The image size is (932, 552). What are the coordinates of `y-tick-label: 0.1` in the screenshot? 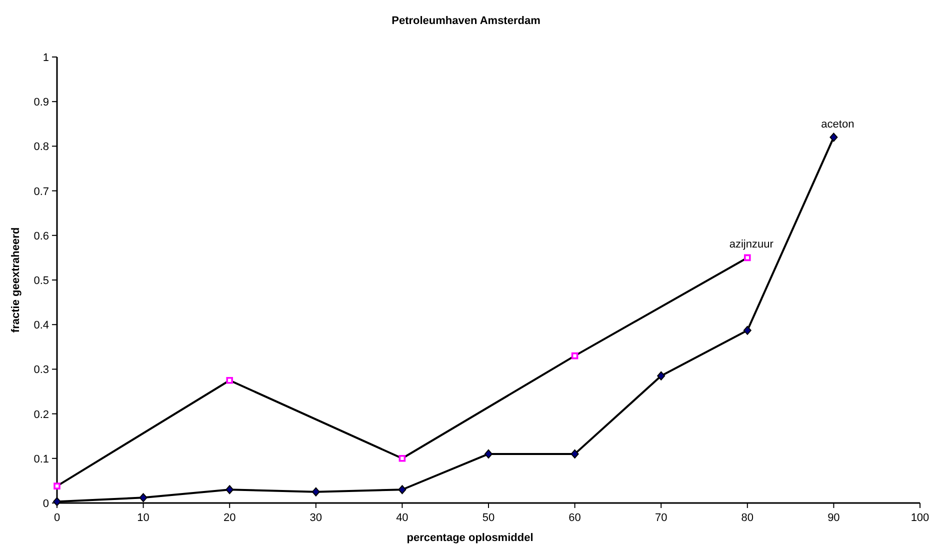 It's located at (41, 459).